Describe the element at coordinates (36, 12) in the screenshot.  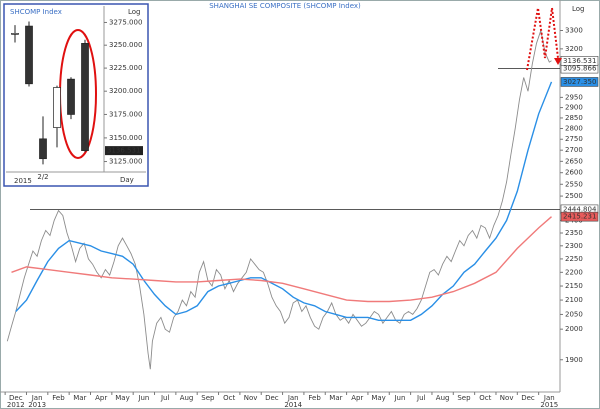
I see `inset-title: SHCOMP Index` at that location.